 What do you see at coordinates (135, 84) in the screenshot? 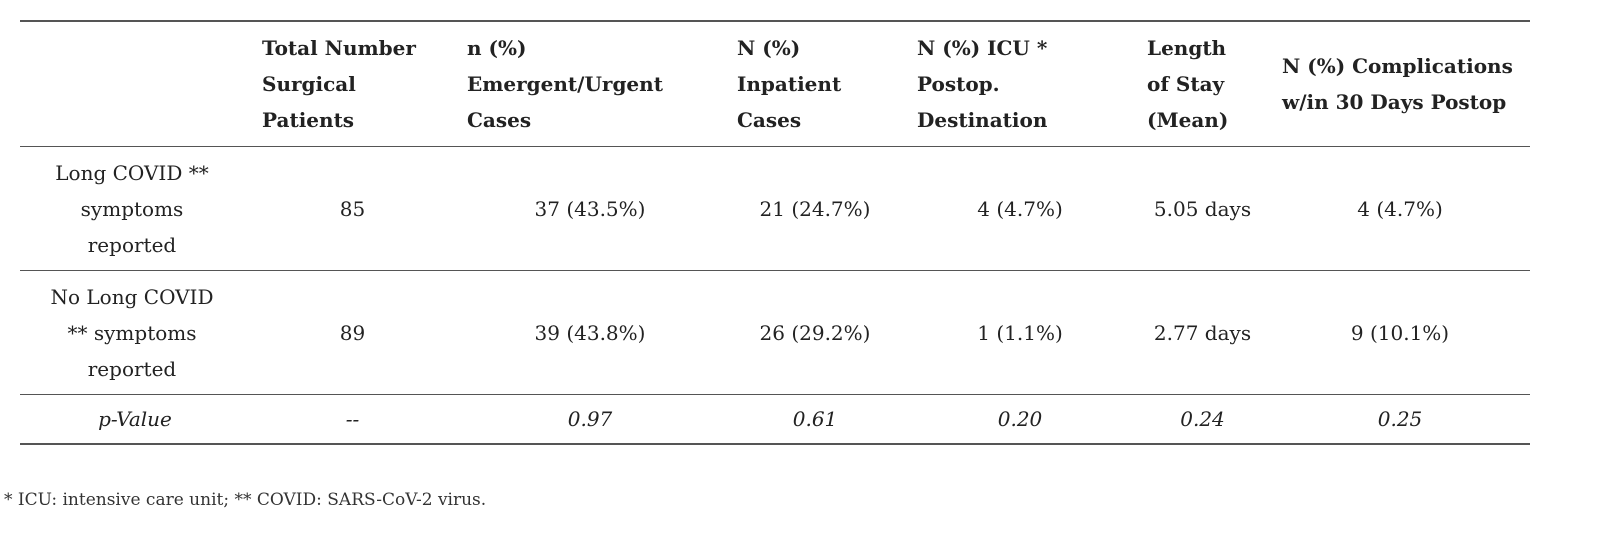
I see `header-cell` at bounding box center [135, 84].